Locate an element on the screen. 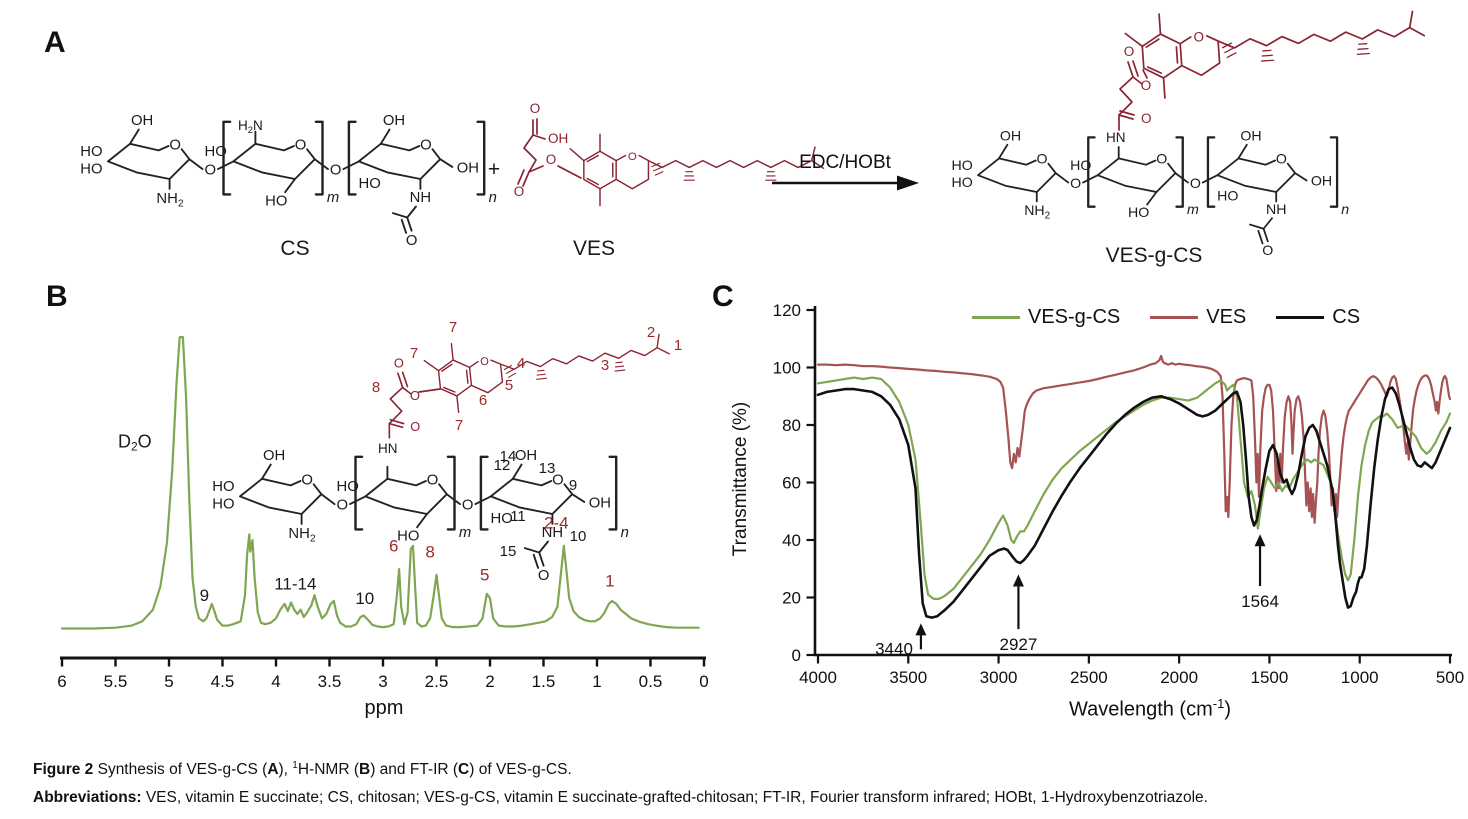 The height and width of the screenshot is (819, 1468). panel-letter-b: B is located at coordinates (57, 296).